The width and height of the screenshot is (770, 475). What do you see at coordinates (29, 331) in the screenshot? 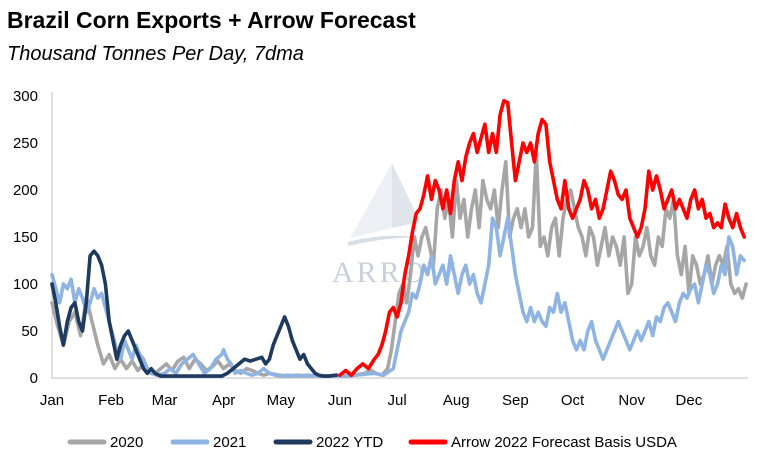
I see `y-tick-label: 50` at bounding box center [29, 331].